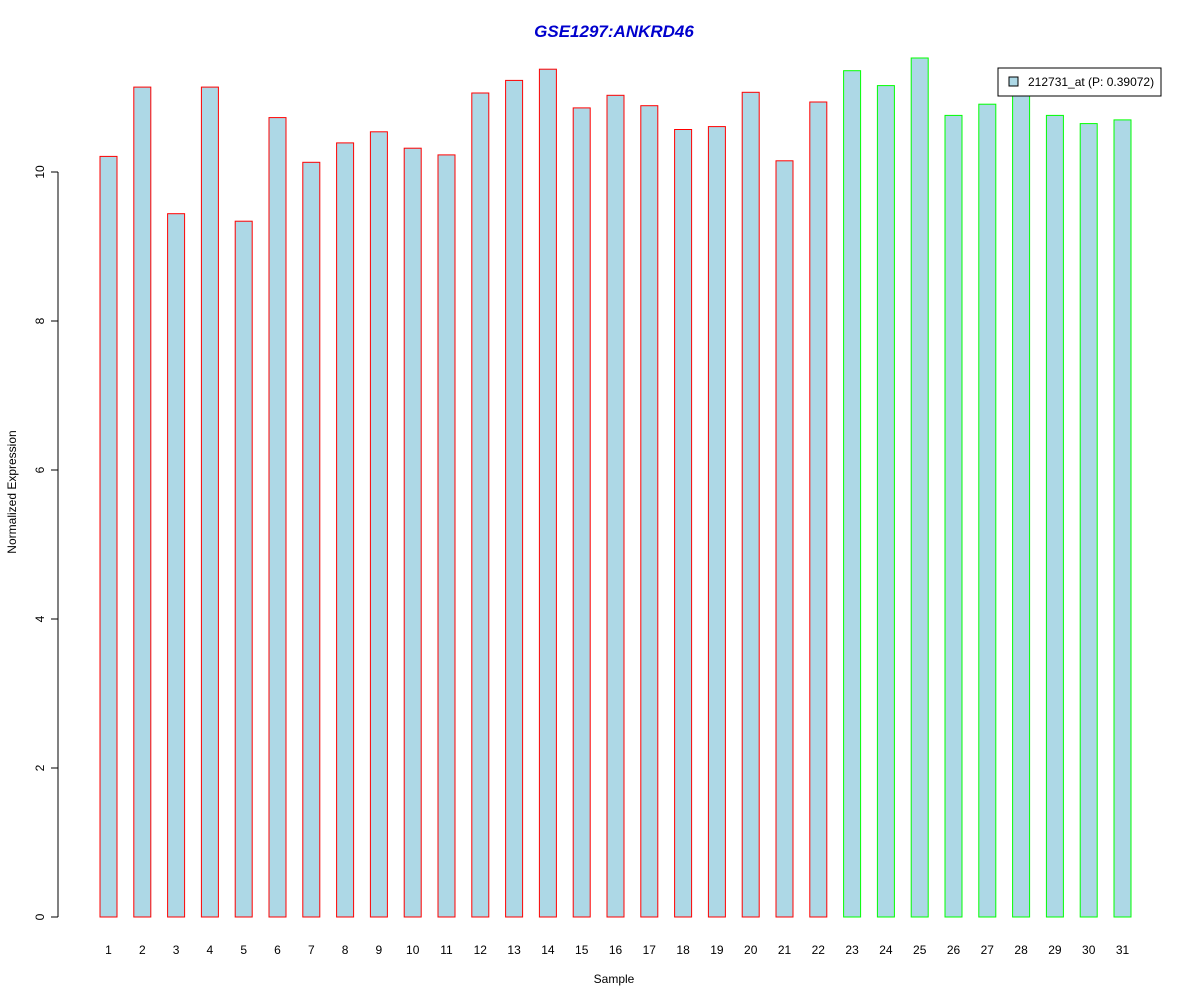 Image resolution: width=1200 pixels, height=1000 pixels. Describe the element at coordinates (345, 950) in the screenshot. I see `x-tick-label: 8` at that location.